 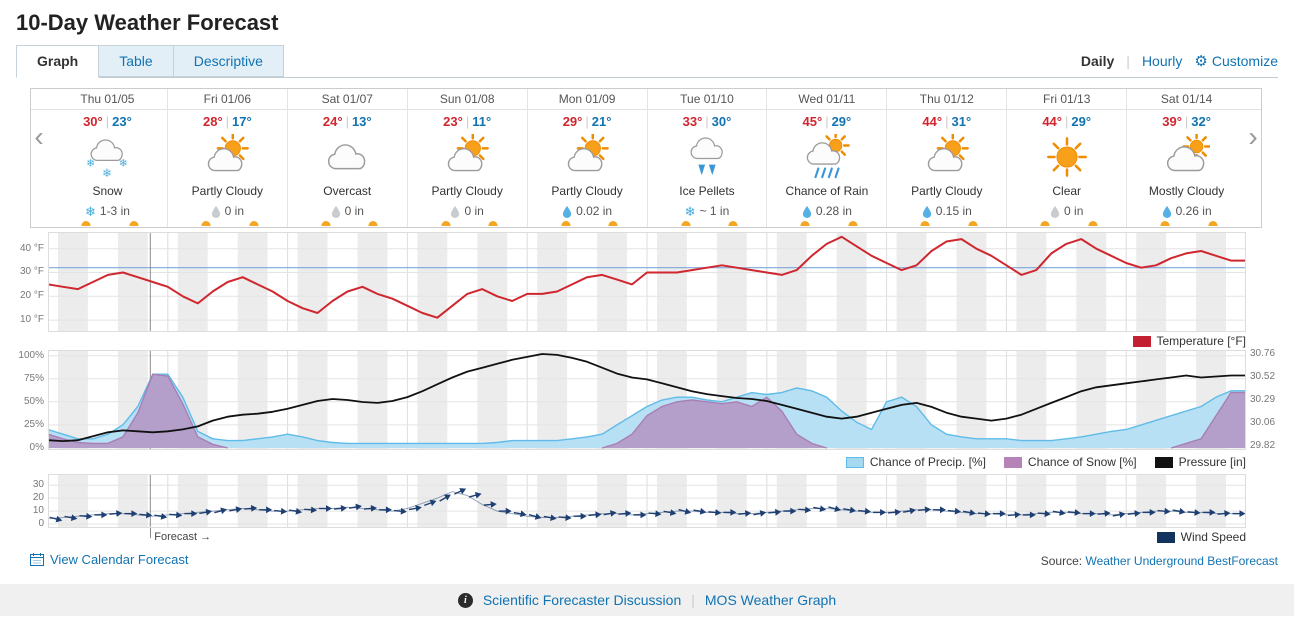 I want to click on temperature-chart-container, so click(x=647, y=282).